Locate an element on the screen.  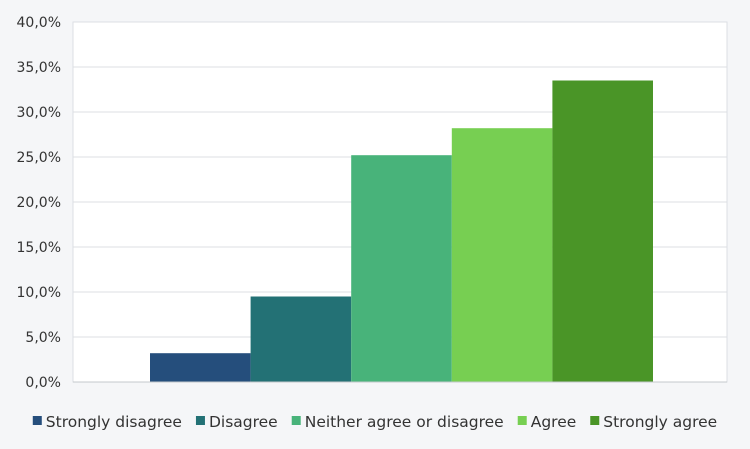
legend-label: Agree is located at coordinates (554, 422).